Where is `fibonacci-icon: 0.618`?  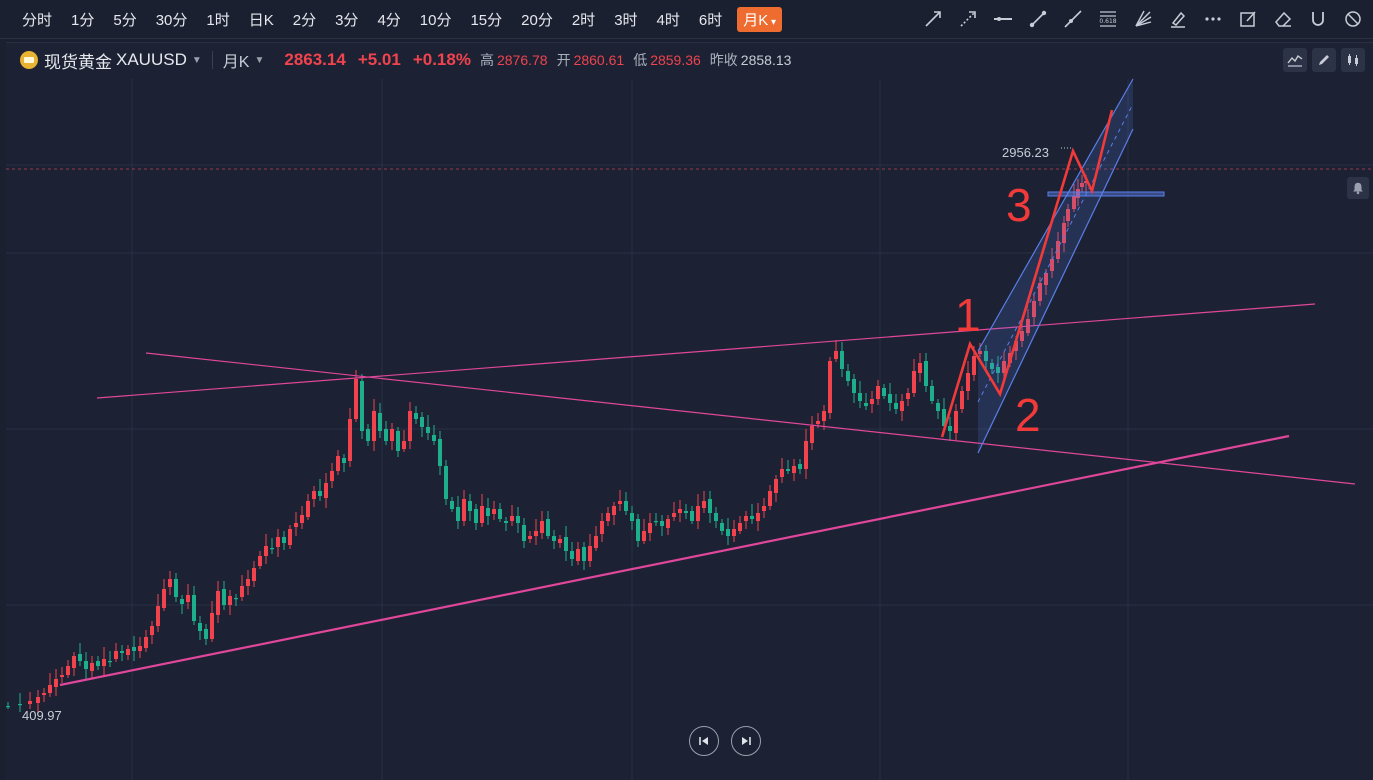 fibonacci-icon: 0.618 is located at coordinates (1108, 19).